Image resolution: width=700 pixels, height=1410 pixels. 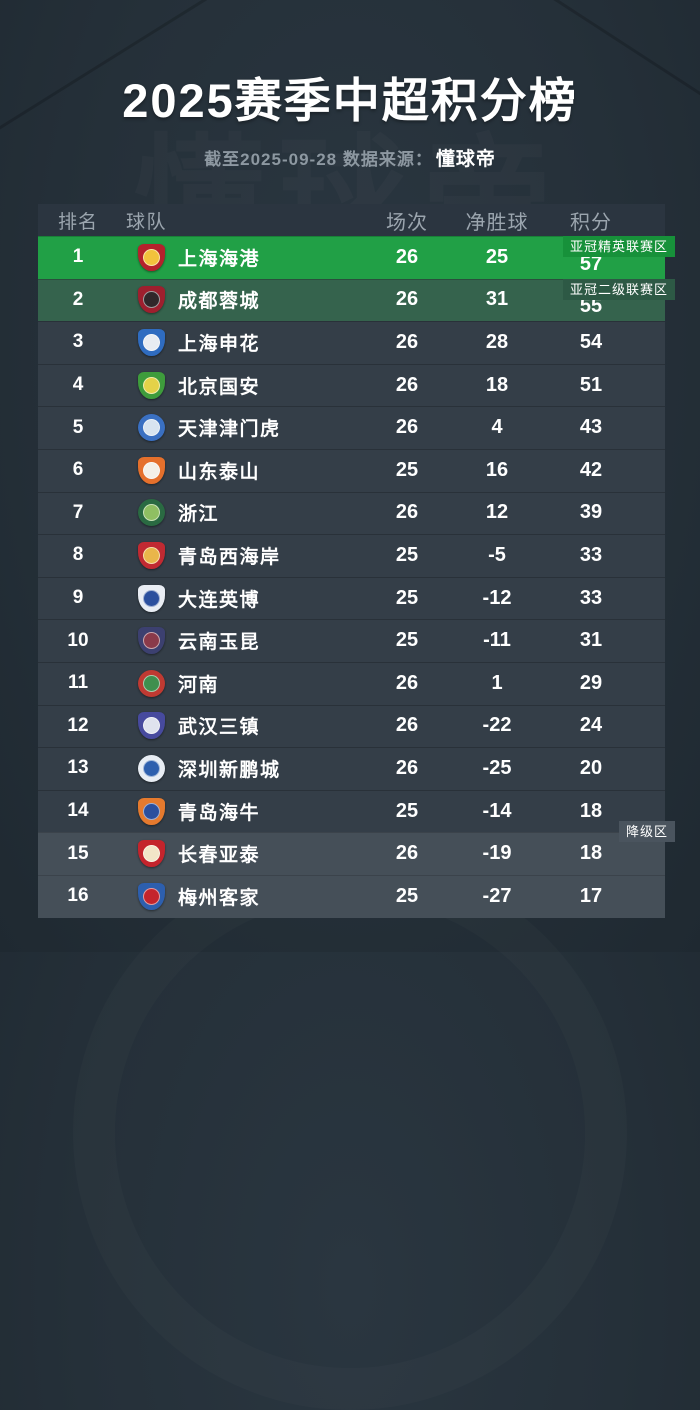 I want to click on team-name: 青岛海牛, so click(x=219, y=813).